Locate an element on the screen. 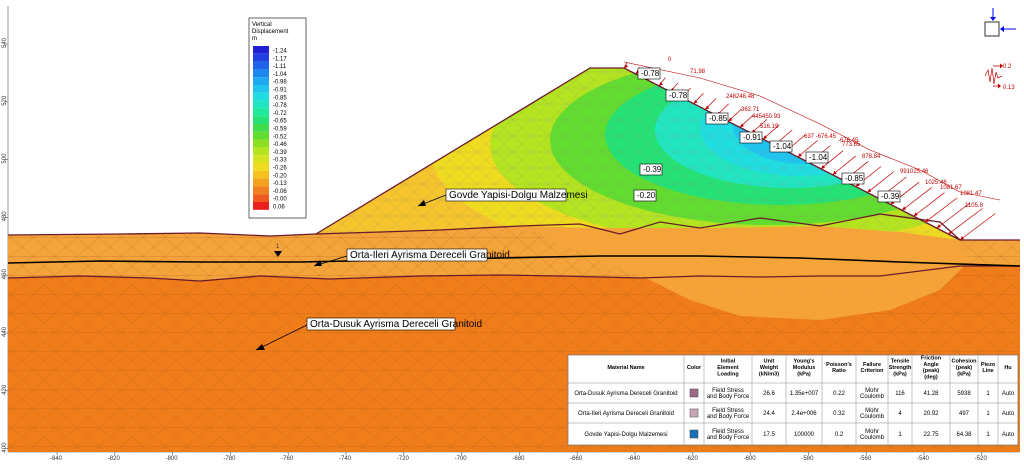  seismic-load-icon: 0.2 0.13 is located at coordinates (999, 77).